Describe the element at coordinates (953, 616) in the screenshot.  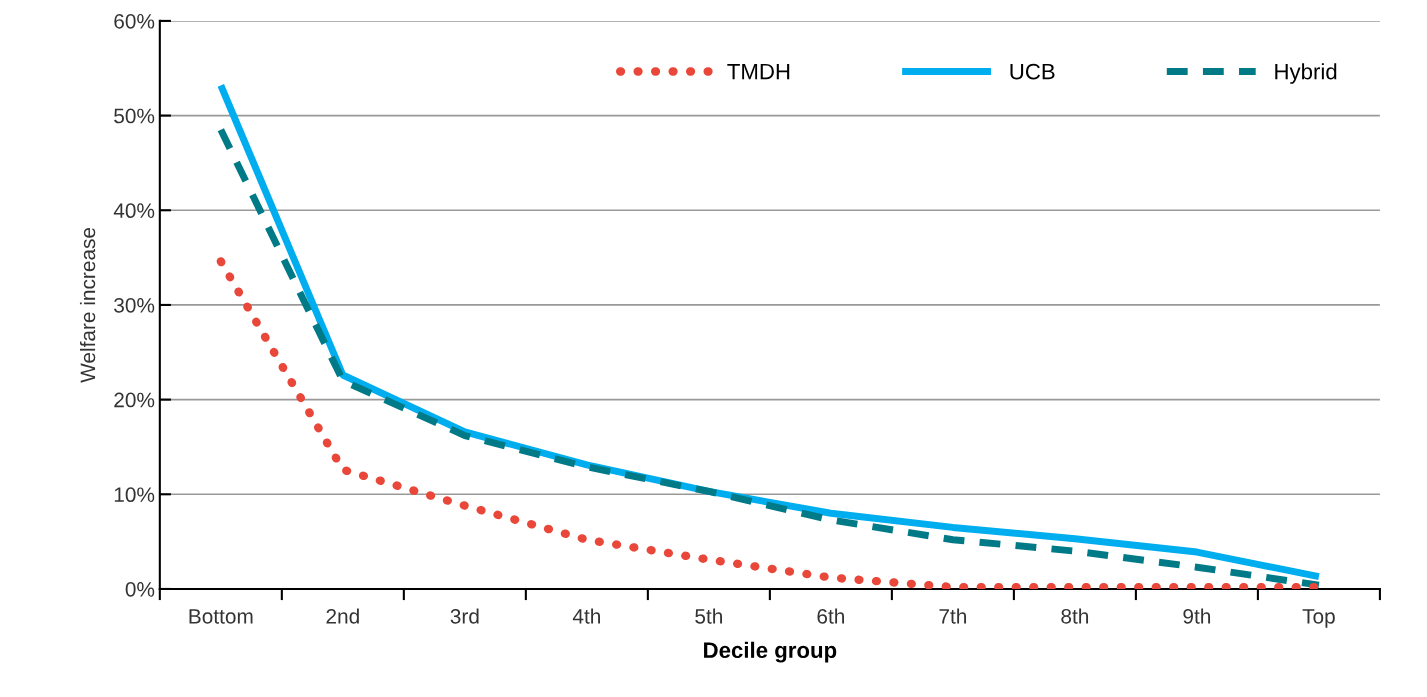
I see `x-tick-label: 7th` at that location.